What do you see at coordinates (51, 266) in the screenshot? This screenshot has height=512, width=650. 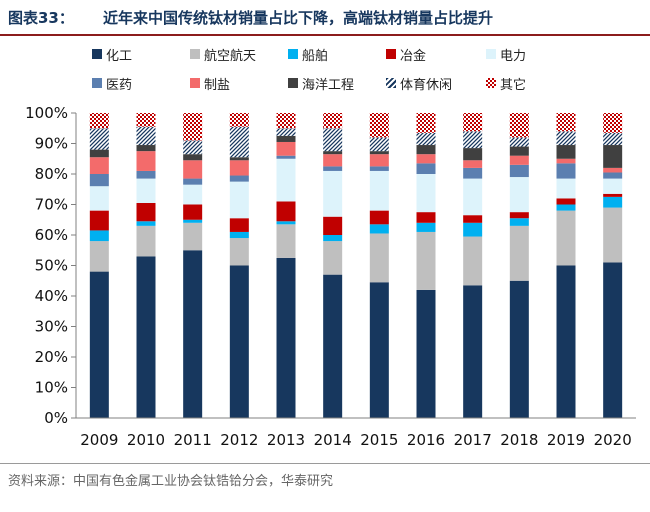 I see `y-tick-label: 50%` at bounding box center [51, 266].